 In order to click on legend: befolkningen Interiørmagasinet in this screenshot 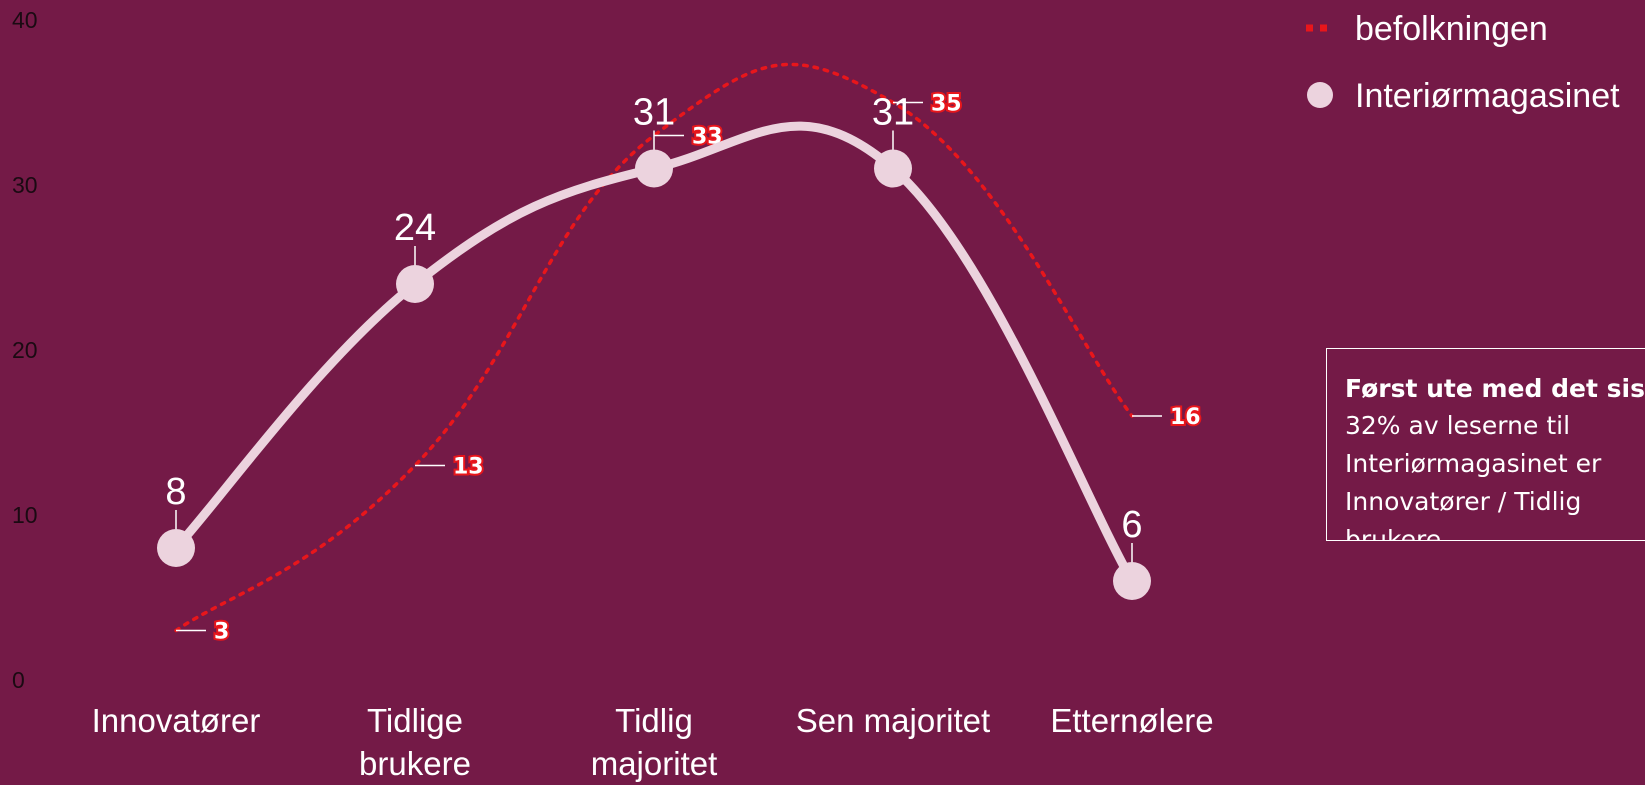, I will do `click(1463, 62)`.